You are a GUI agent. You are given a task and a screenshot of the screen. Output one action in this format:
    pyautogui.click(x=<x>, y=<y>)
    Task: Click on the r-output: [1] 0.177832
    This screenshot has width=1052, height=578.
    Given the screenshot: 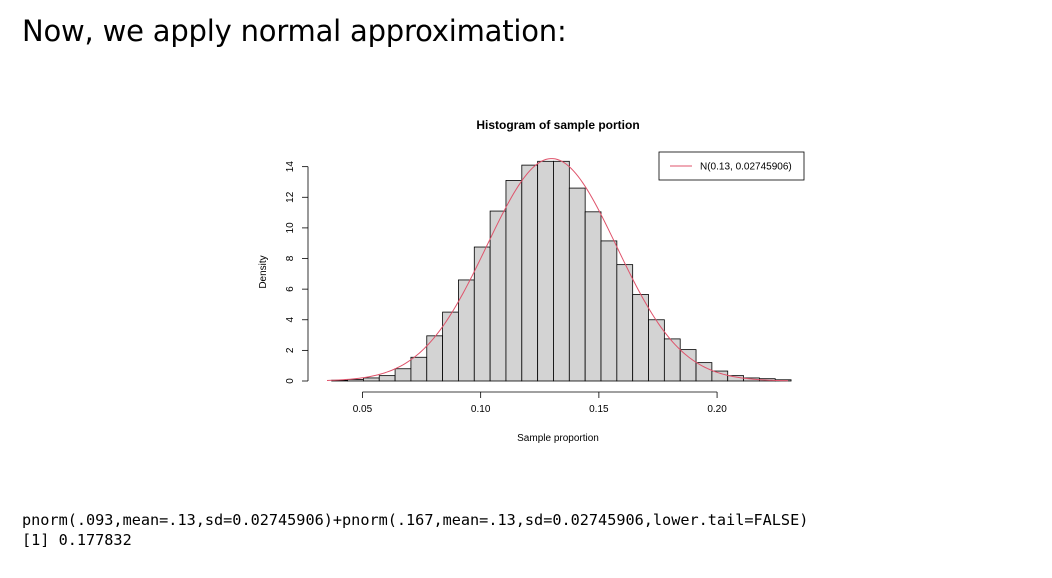 What is the action you would take?
    pyautogui.click(x=77, y=540)
    